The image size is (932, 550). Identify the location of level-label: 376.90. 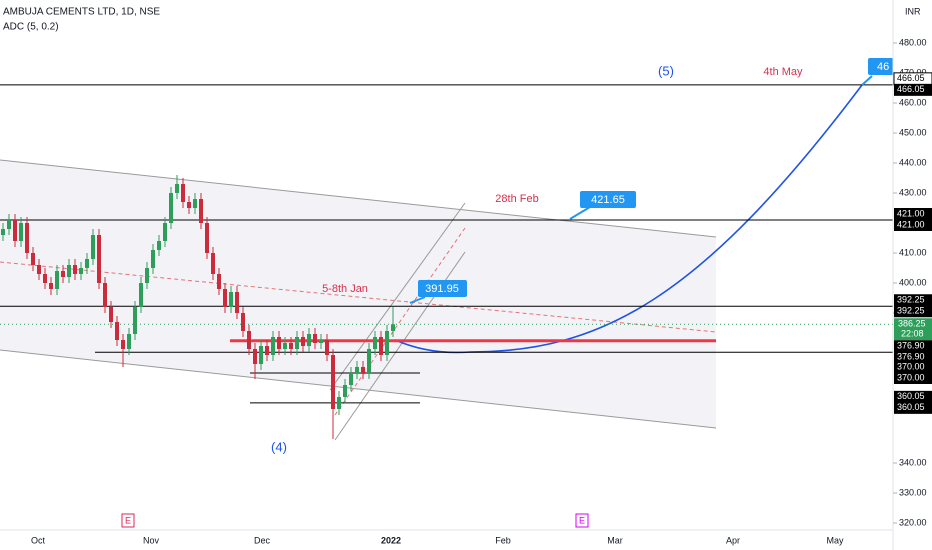
(911, 346).